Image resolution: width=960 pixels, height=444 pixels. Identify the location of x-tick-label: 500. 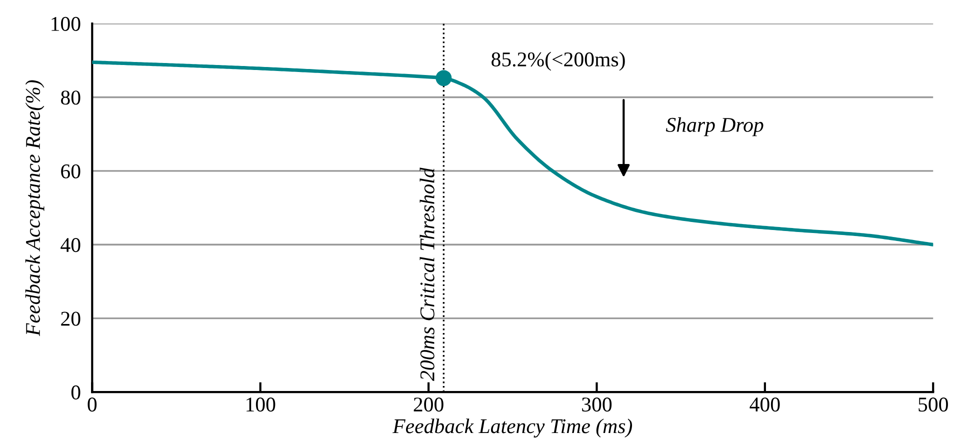
(933, 405).